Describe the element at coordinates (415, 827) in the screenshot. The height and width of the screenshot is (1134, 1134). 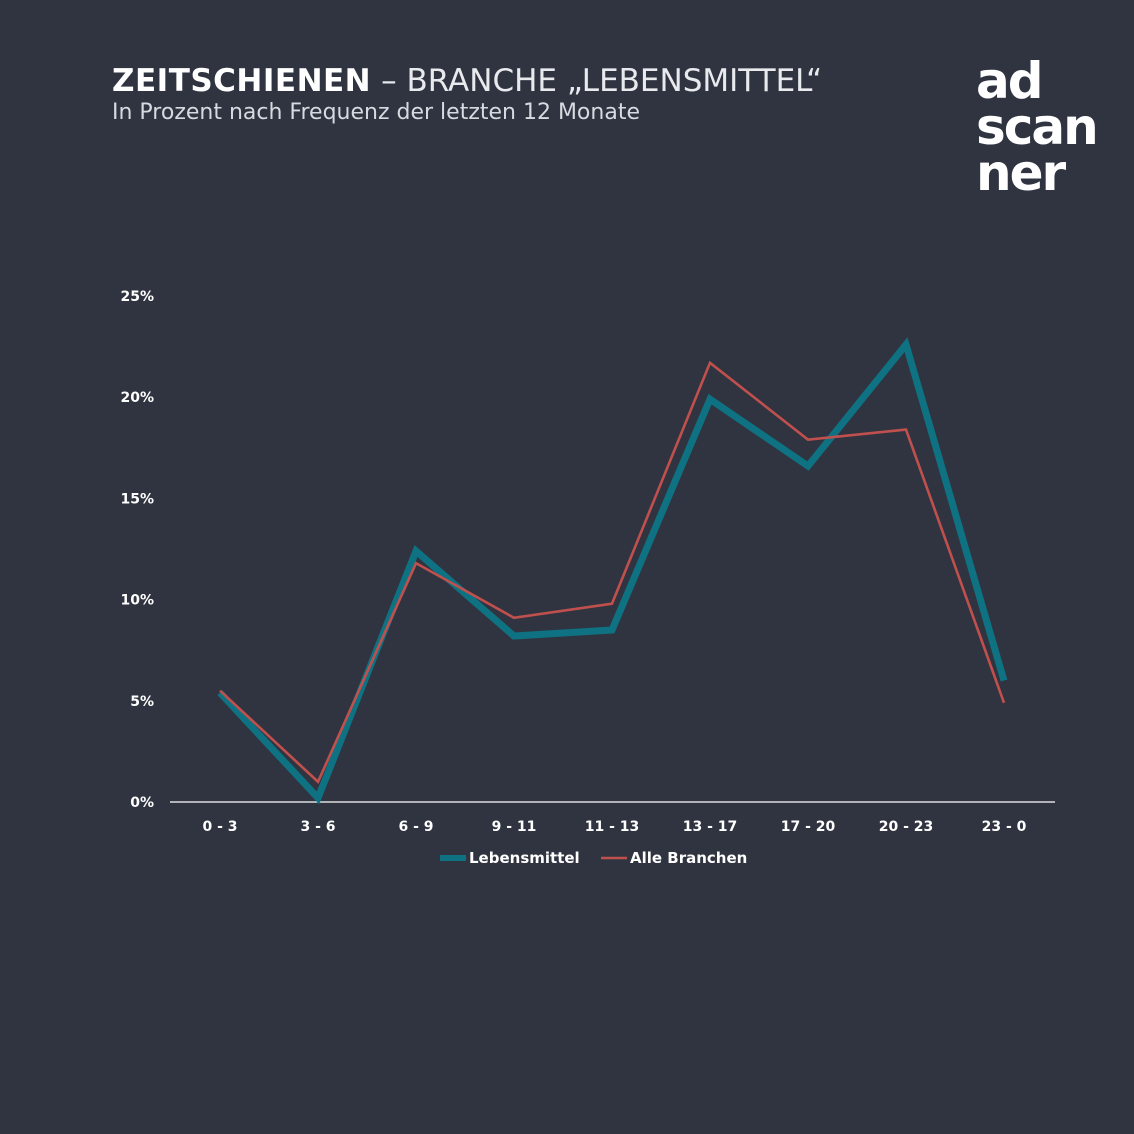
I see `x-tick-label: 6 - 9` at that location.